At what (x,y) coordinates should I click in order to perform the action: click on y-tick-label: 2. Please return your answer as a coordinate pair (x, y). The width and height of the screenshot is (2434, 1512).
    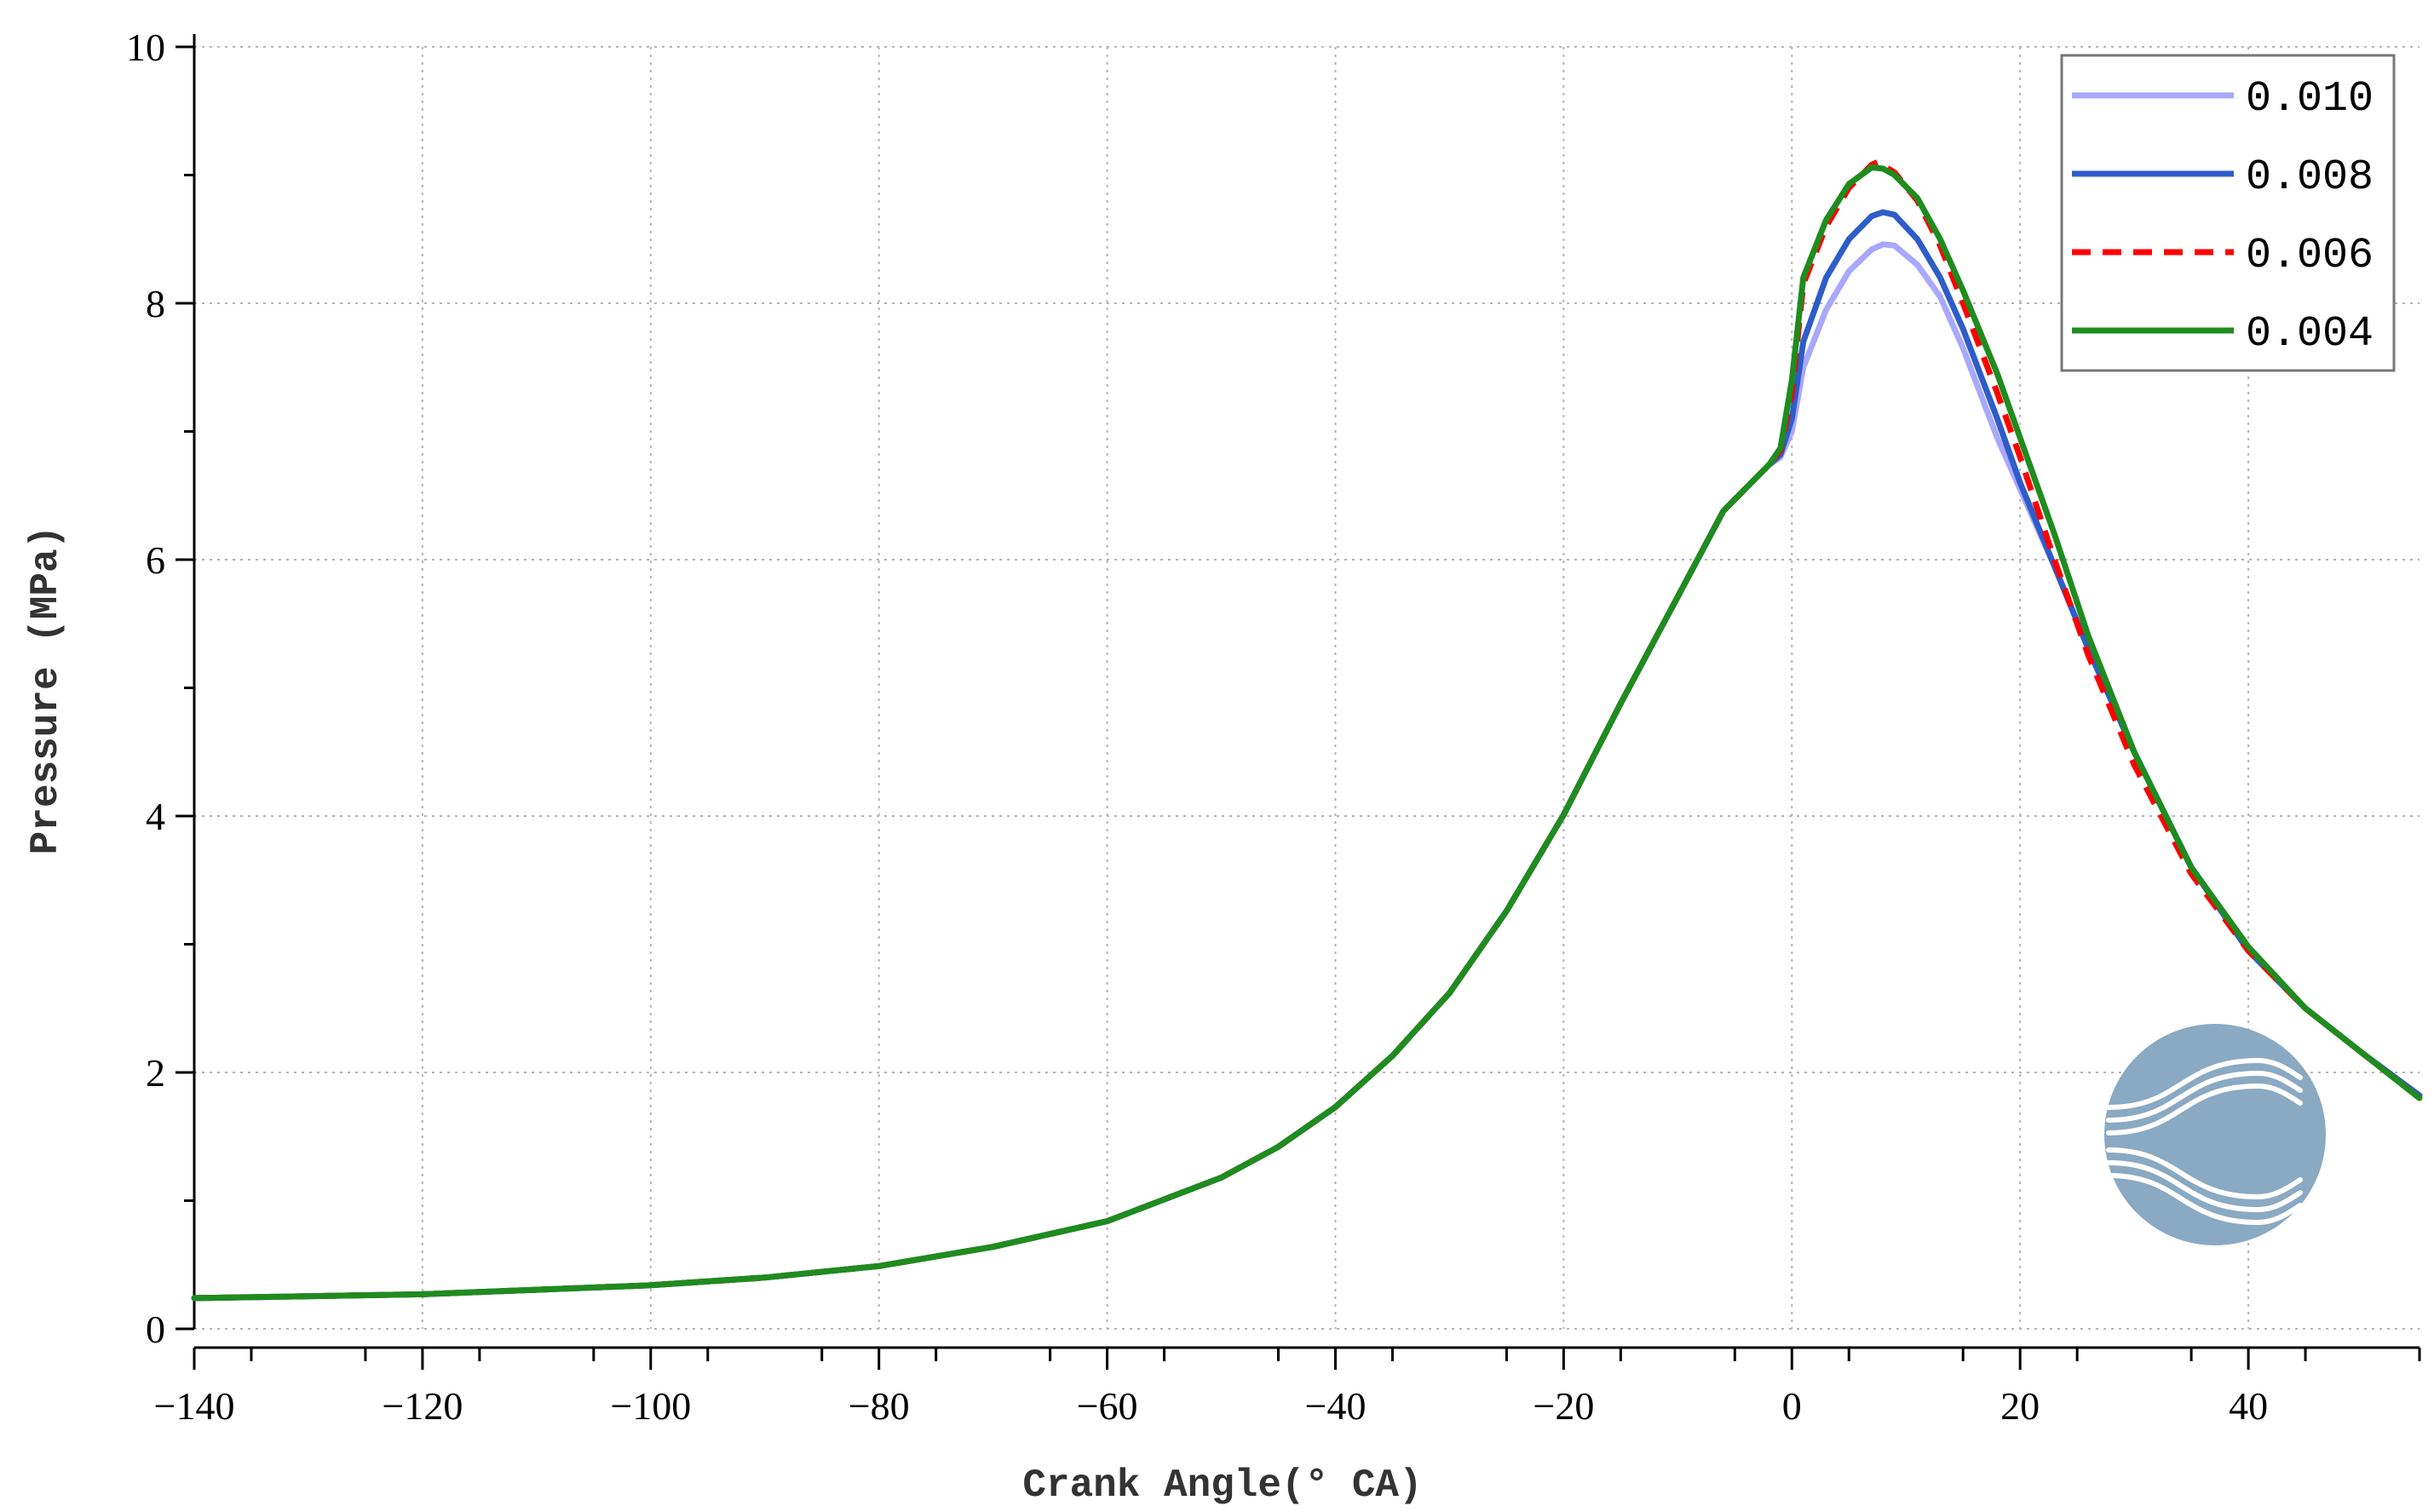
    Looking at the image, I should click on (155, 1073).